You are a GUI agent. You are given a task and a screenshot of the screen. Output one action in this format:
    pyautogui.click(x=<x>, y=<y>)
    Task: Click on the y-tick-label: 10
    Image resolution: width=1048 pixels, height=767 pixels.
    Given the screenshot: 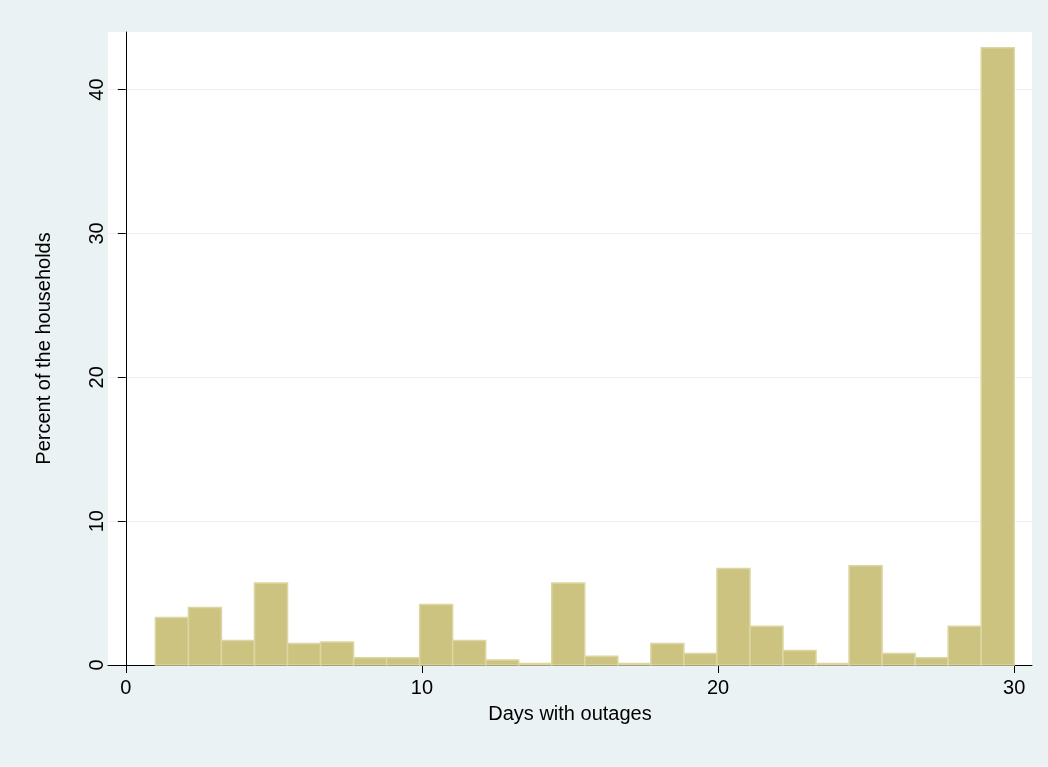 What is the action you would take?
    pyautogui.click(x=96, y=521)
    